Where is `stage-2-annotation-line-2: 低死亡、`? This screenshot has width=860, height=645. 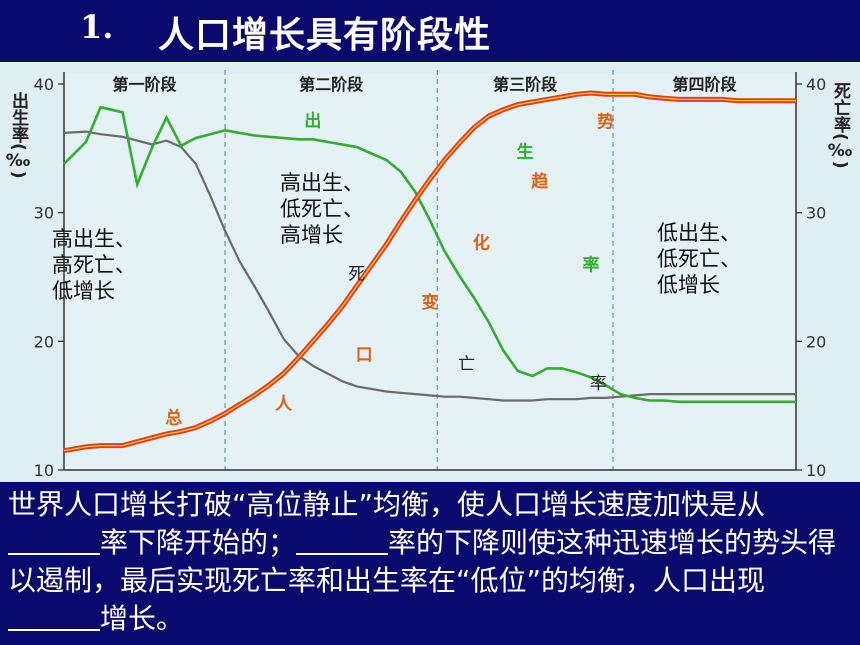
stage-2-annotation-line-2: 低死亡、 is located at coordinates (322, 209).